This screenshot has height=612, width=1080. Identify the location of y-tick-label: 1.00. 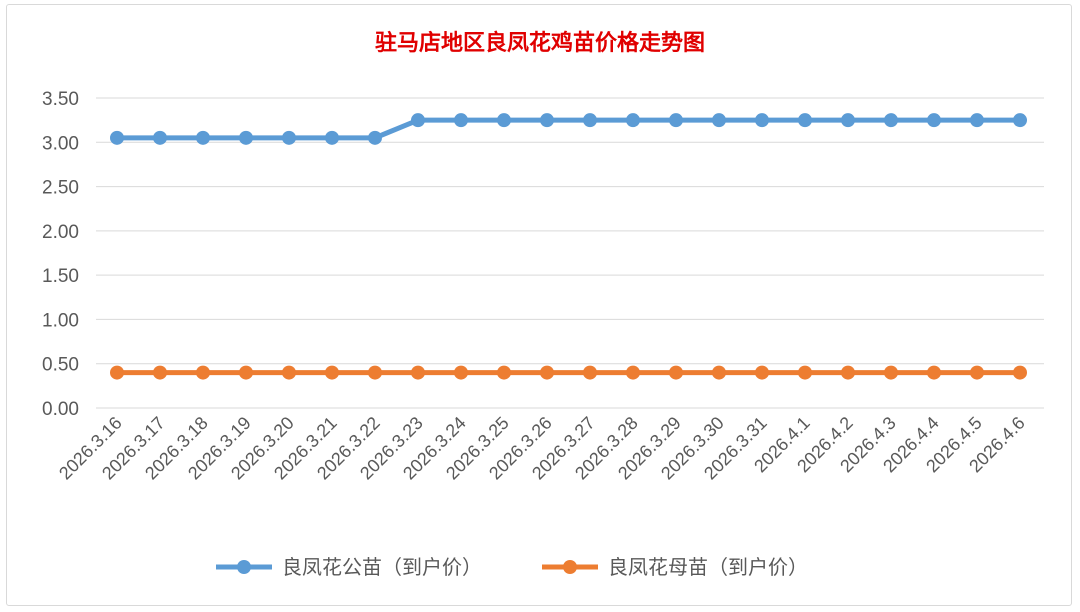
(60, 320).